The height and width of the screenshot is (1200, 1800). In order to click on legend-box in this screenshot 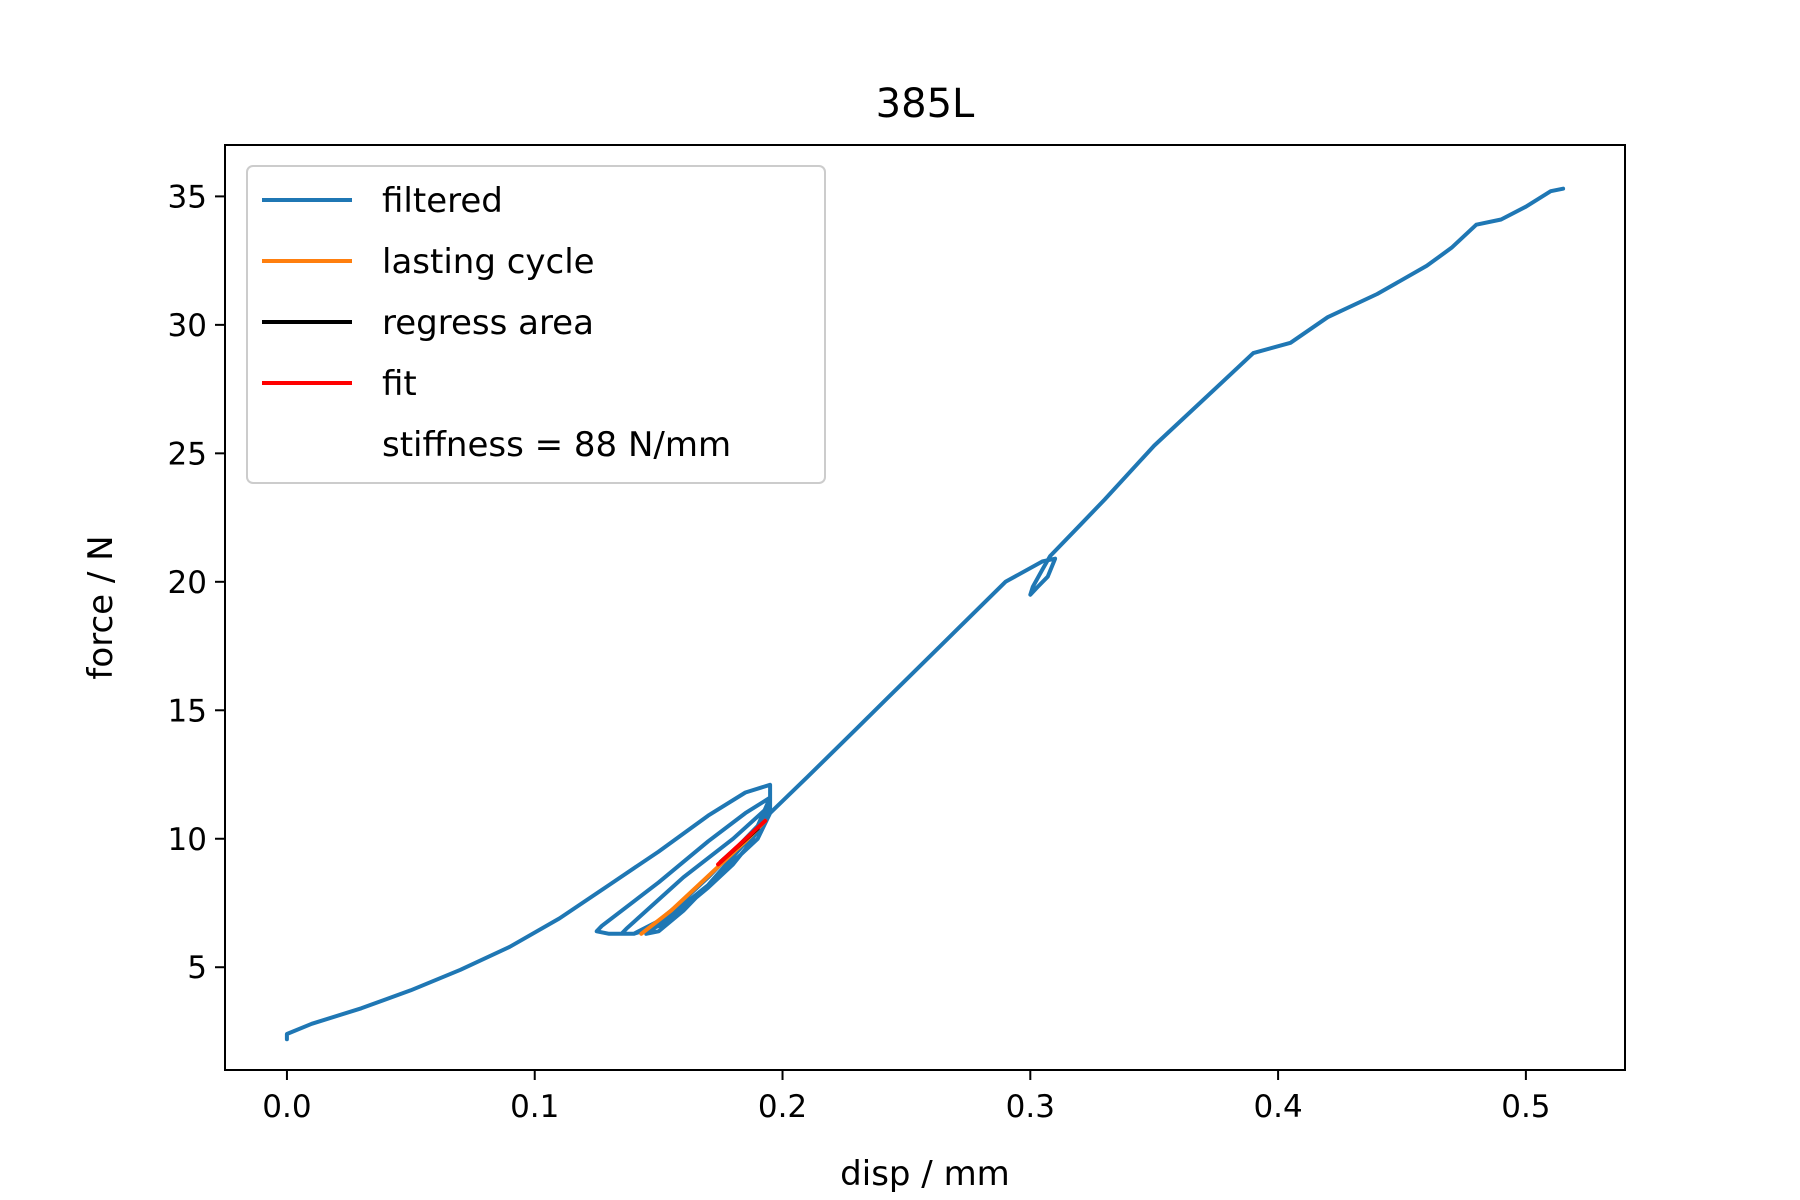, I will do `click(536, 324)`.